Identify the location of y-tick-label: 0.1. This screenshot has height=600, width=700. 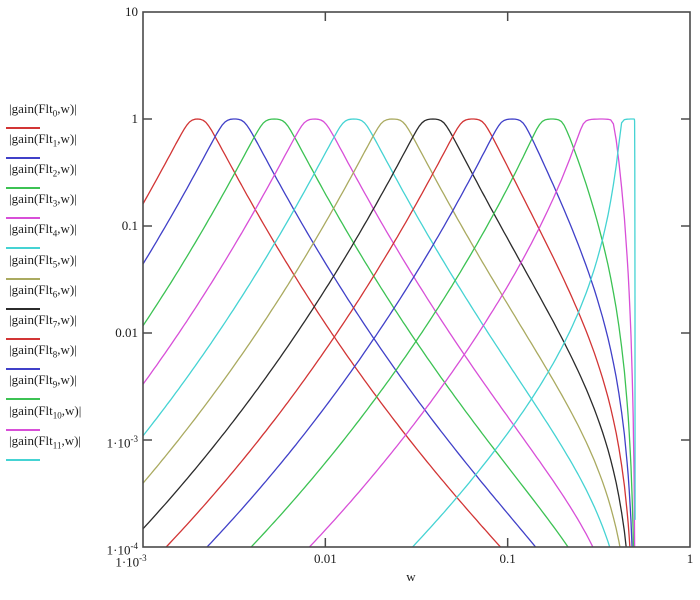
(129, 225).